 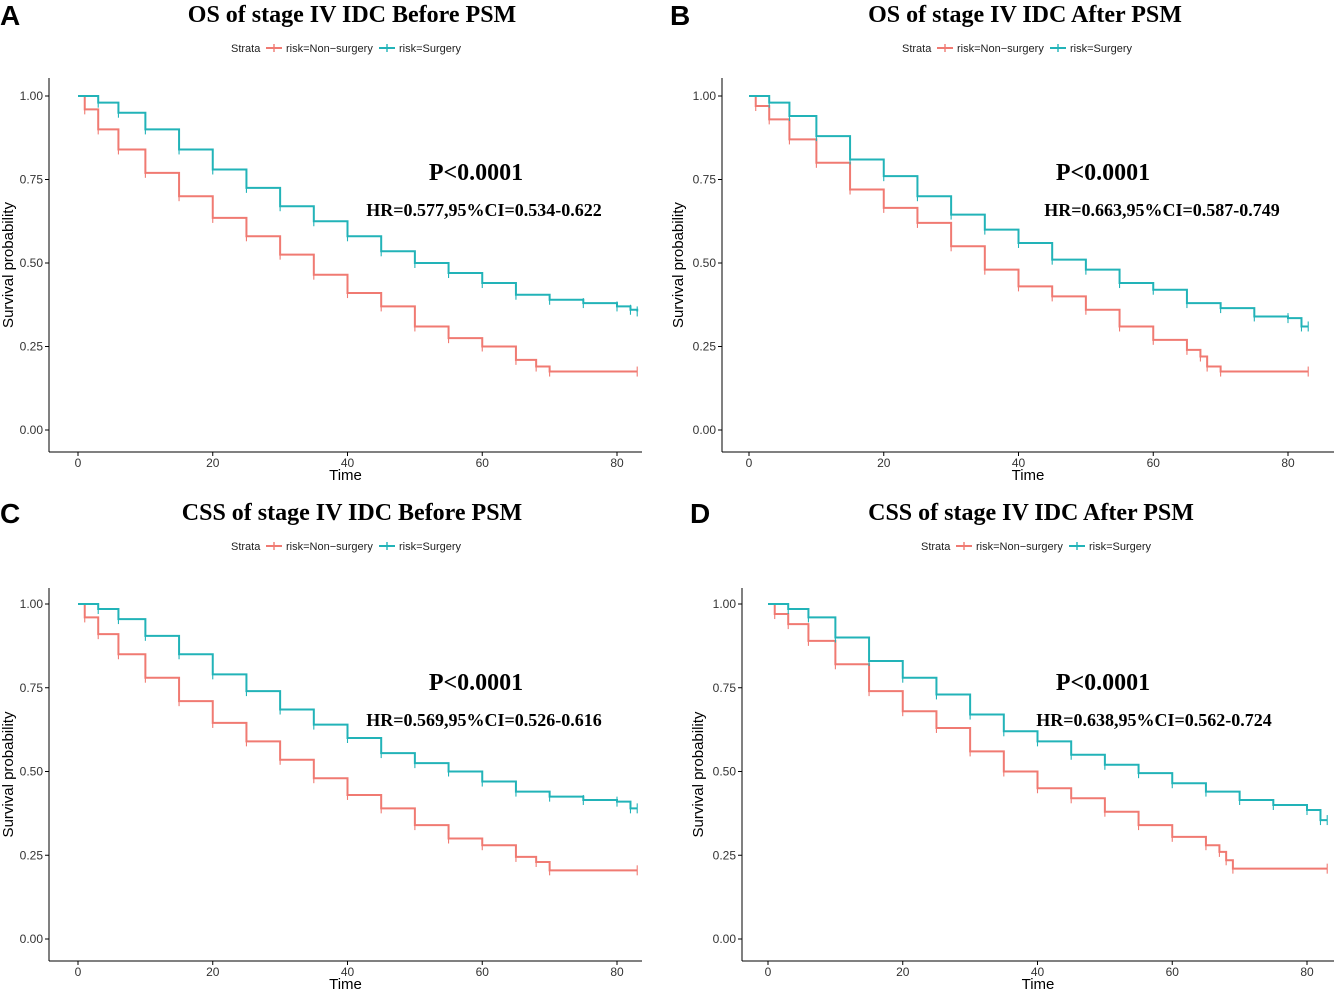 I want to click on hazard-ratio: HR=0.577,95%CI=0.534-0.622, so click(x=484, y=210).